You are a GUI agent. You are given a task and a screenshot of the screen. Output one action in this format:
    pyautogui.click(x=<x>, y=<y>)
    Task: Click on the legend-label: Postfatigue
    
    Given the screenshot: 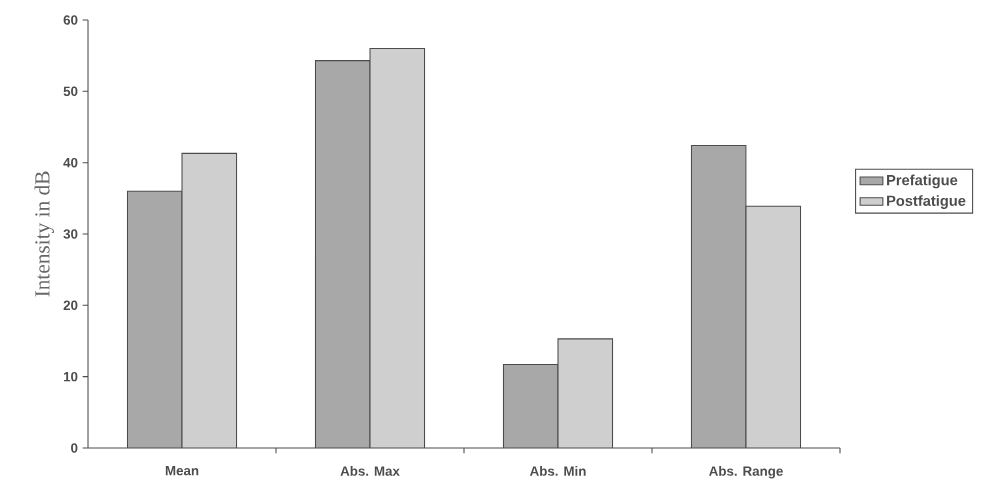 What is the action you would take?
    pyautogui.click(x=926, y=202)
    